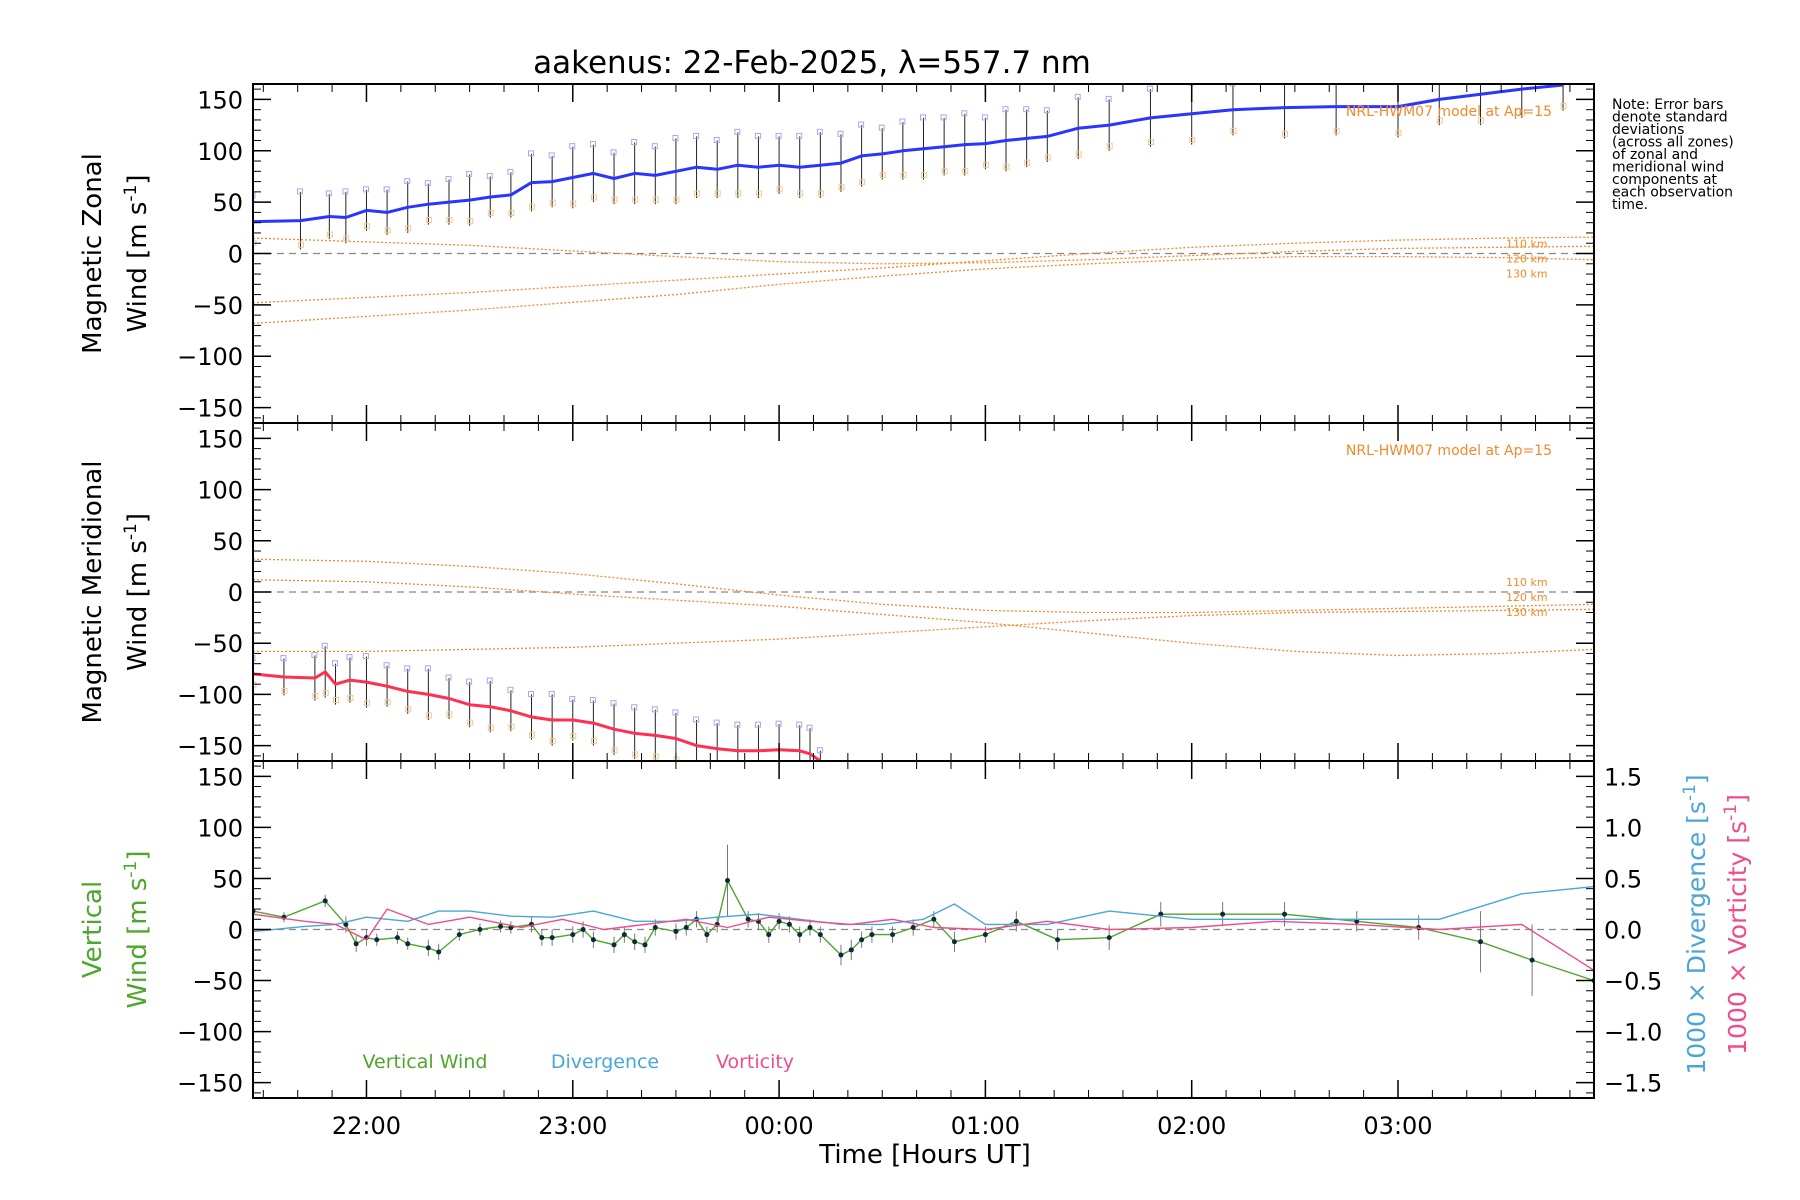  What do you see at coordinates (1527, 597) in the screenshot?
I see `model-altitude-label: 120 km` at bounding box center [1527, 597].